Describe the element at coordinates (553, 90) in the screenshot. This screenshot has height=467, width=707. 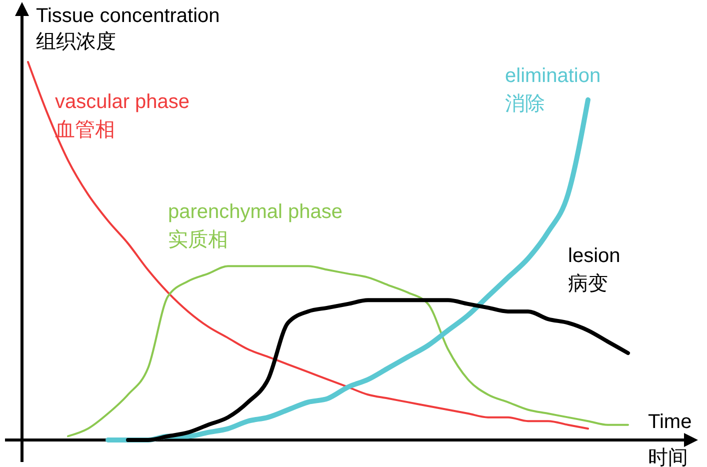
I see `series-label: elimination 消除` at that location.